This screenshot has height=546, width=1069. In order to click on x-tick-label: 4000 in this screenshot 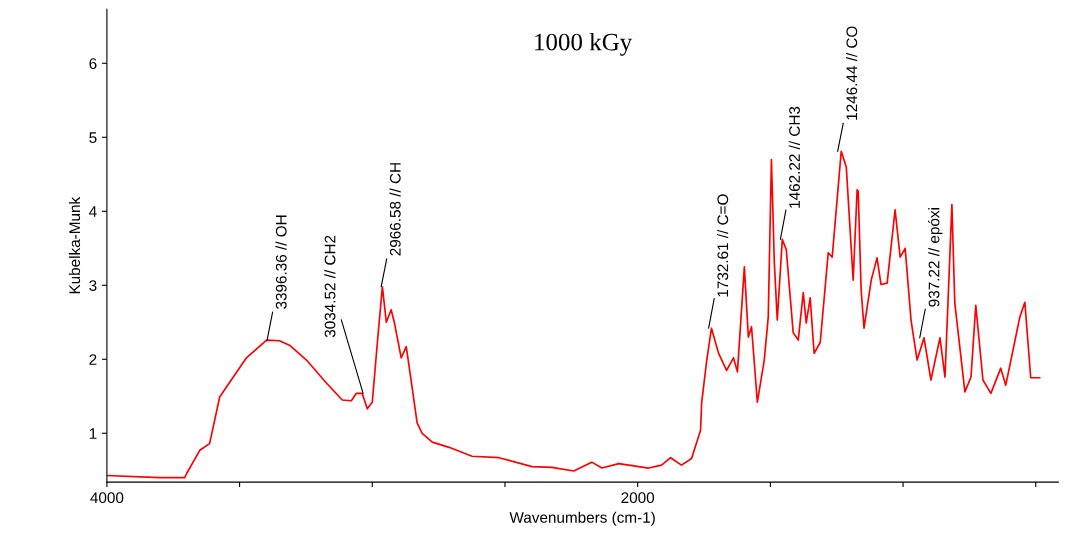, I will do `click(107, 498)`.